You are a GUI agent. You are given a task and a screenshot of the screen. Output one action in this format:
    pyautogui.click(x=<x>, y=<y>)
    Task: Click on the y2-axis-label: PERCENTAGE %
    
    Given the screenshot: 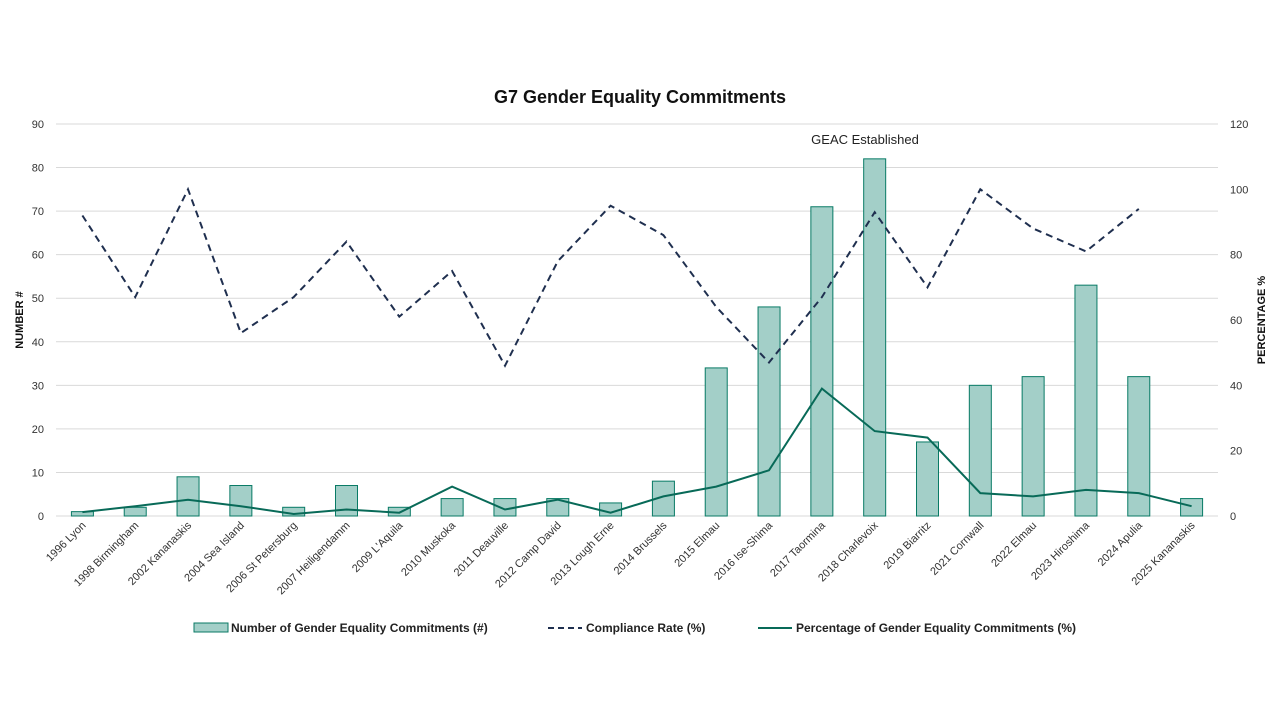 What is the action you would take?
    pyautogui.click(x=1262, y=320)
    